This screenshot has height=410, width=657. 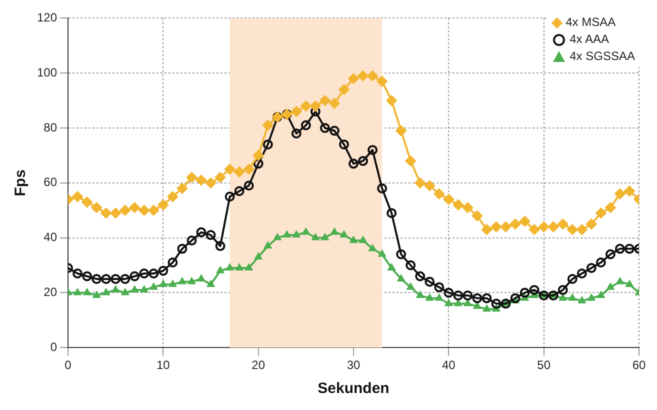 I want to click on x-tick-label: 40, so click(x=449, y=365).